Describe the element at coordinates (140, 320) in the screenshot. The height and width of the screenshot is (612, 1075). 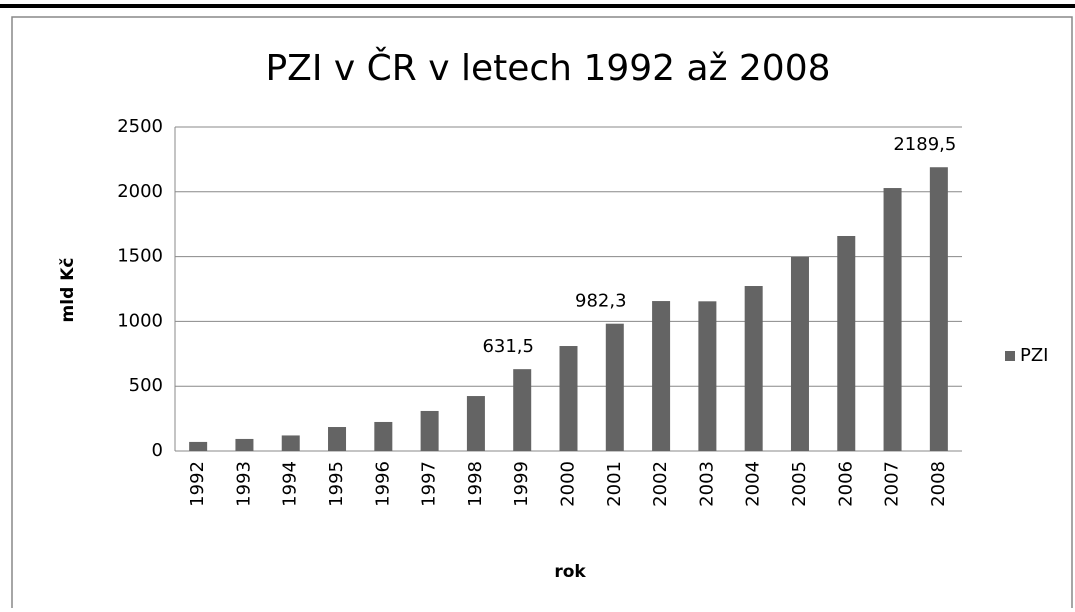
I see `y-tick-label: 1000` at that location.